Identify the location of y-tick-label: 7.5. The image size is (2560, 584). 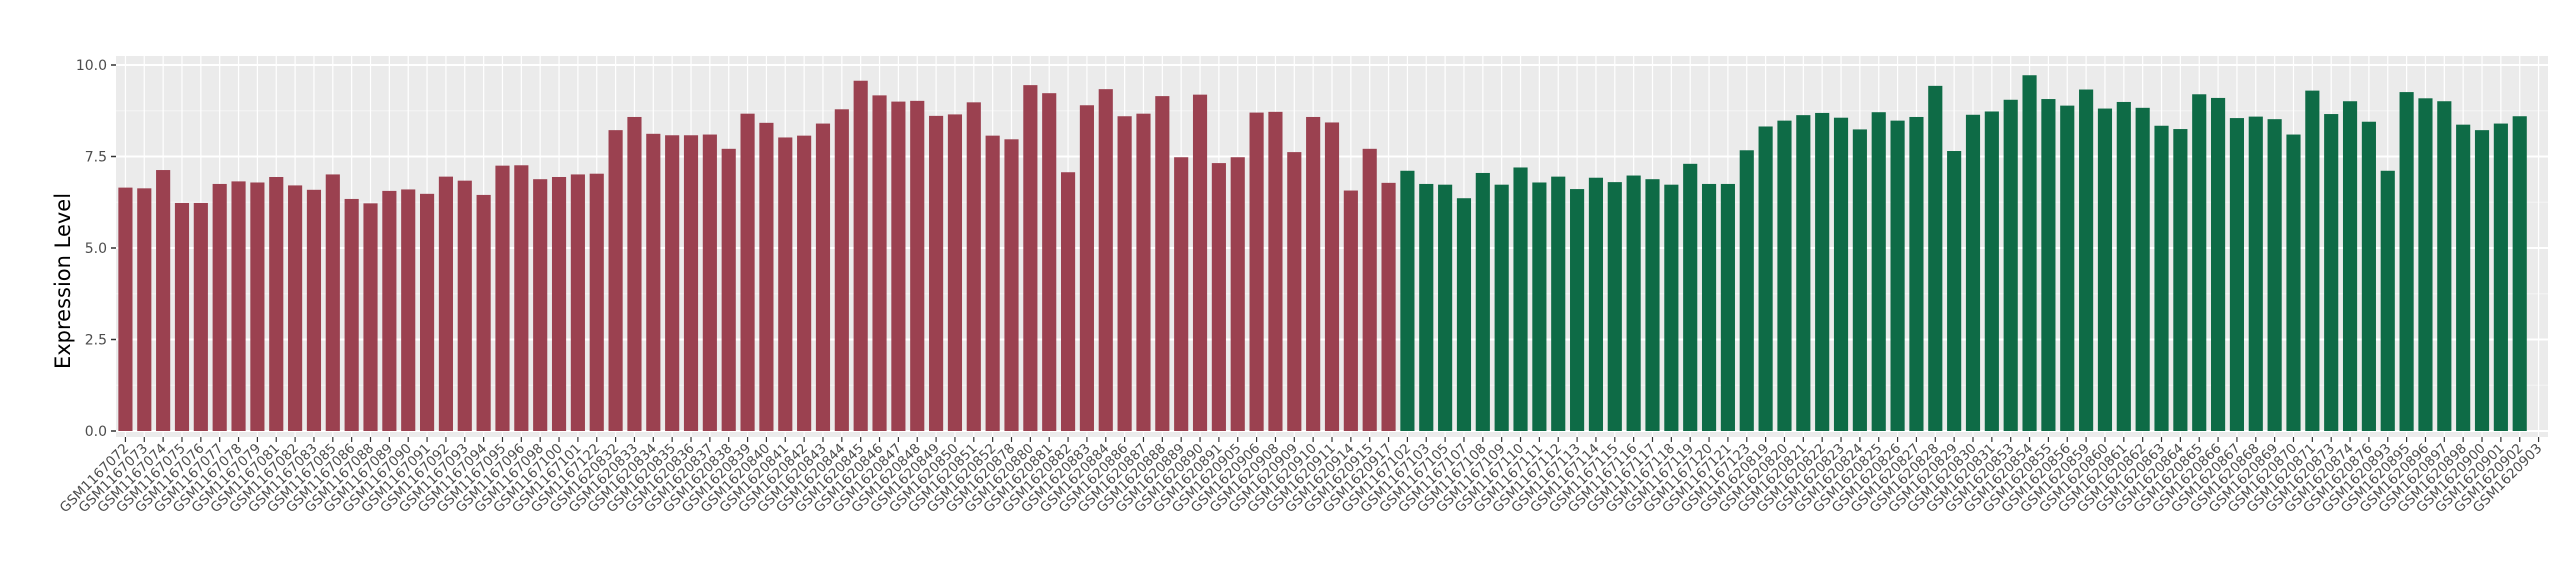
(96, 158).